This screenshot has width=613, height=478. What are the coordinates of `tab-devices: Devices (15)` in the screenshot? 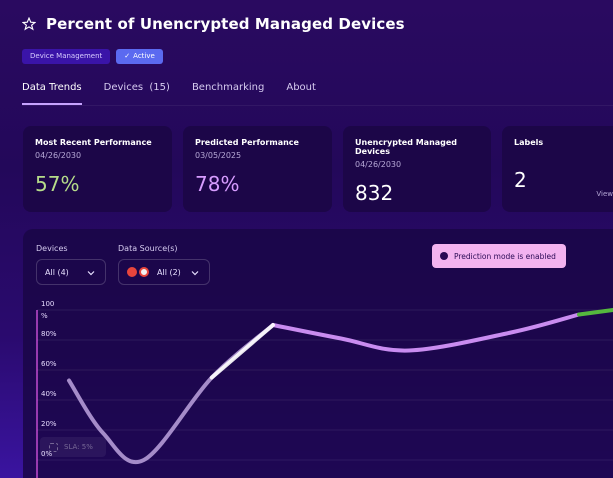 It's located at (136, 87).